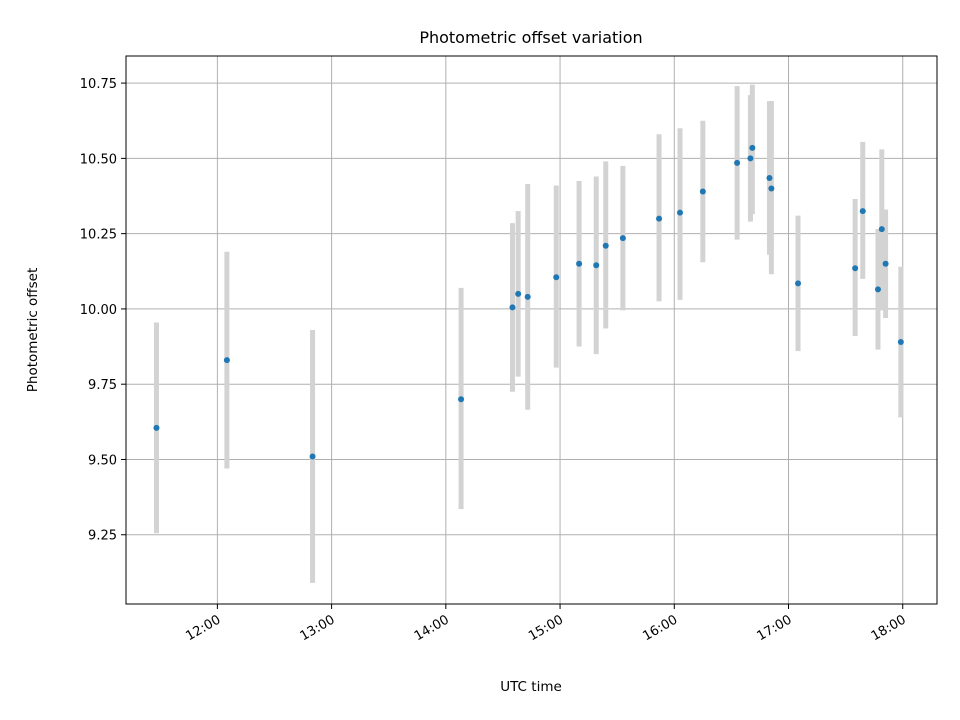  I want to click on x-tick-label: 12:00, so click(203, 628).